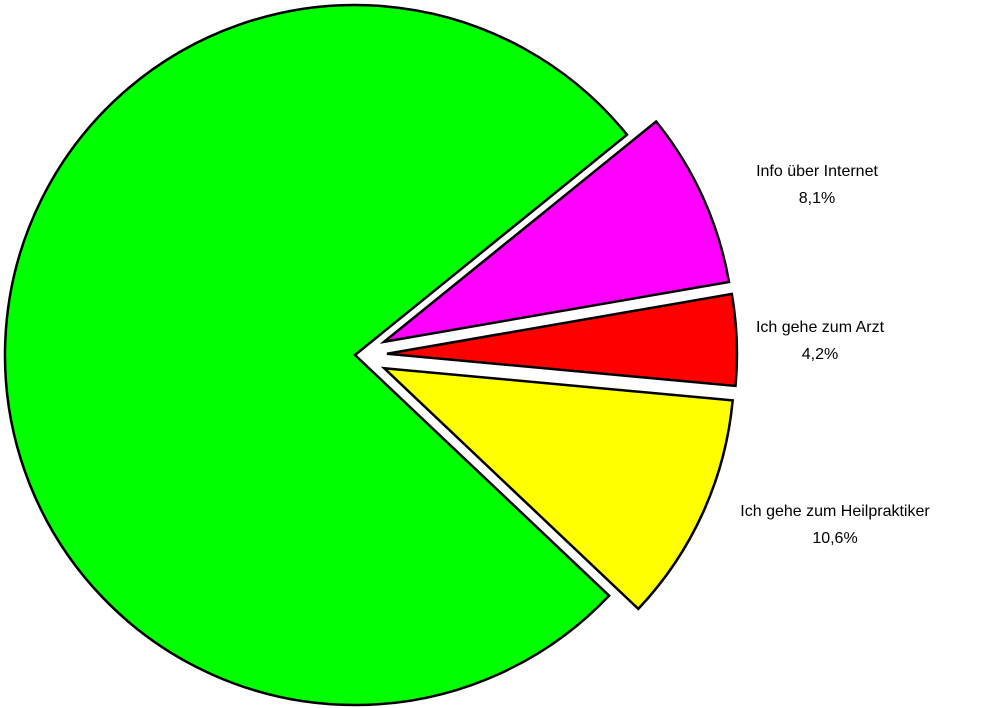 This screenshot has height=708, width=990. Describe the element at coordinates (817, 171) in the screenshot. I see `slice-label: Info über Internet` at that location.